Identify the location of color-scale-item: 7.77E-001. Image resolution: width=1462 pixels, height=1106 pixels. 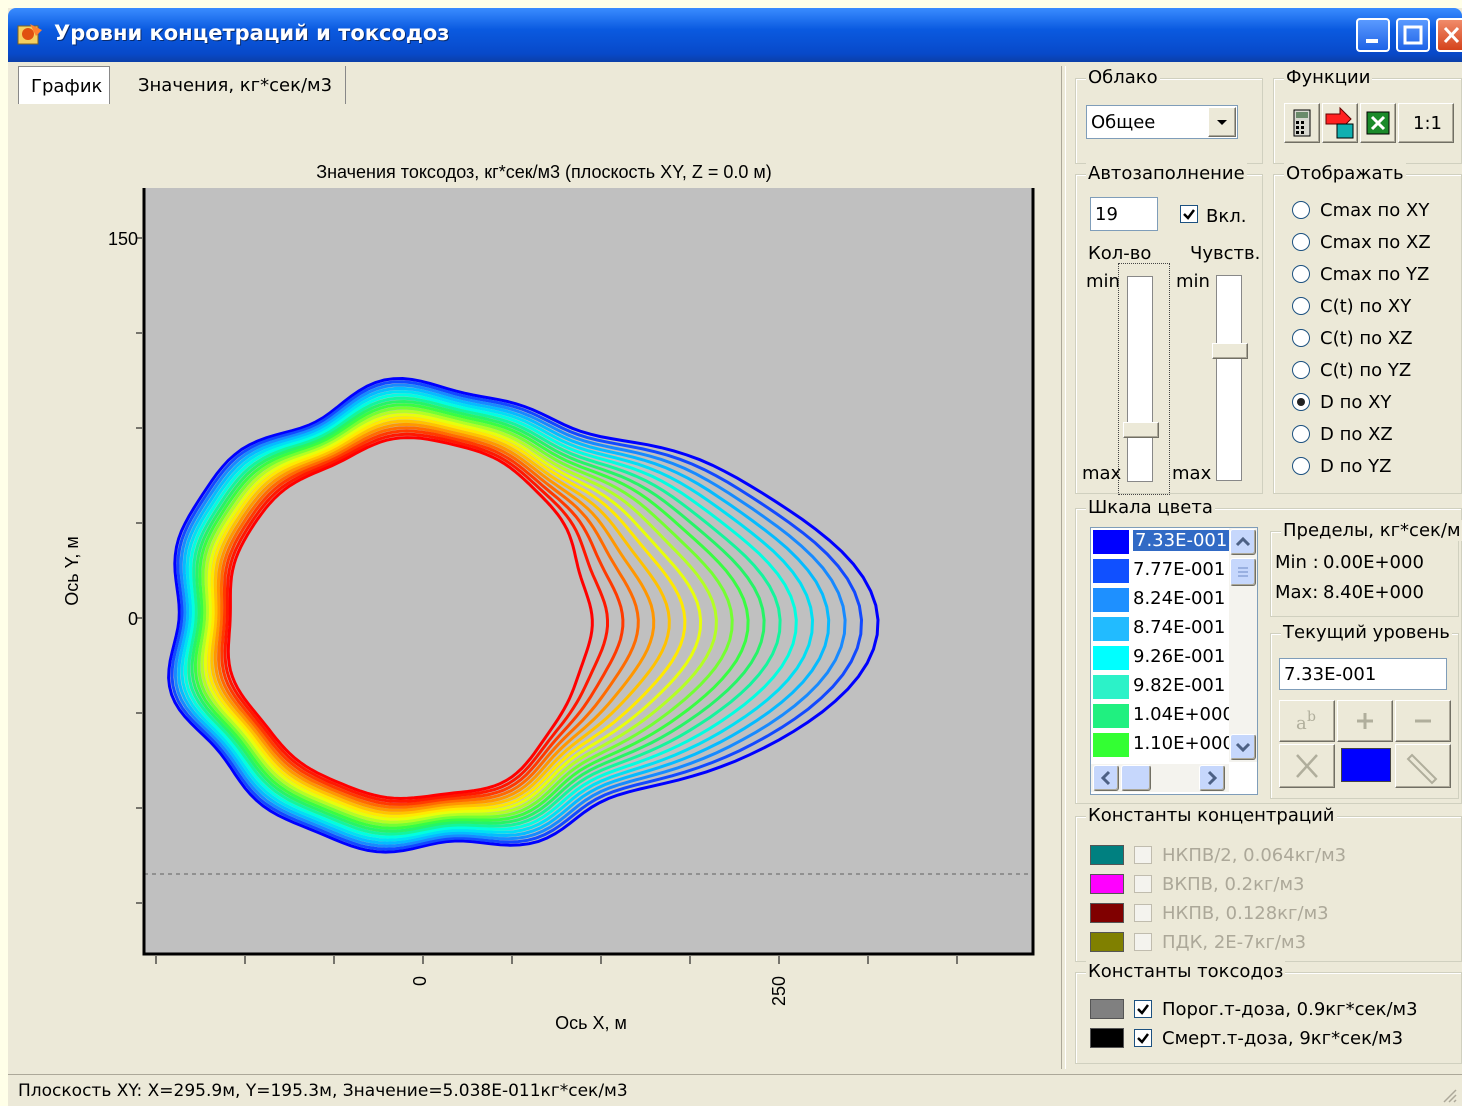
(1159, 571).